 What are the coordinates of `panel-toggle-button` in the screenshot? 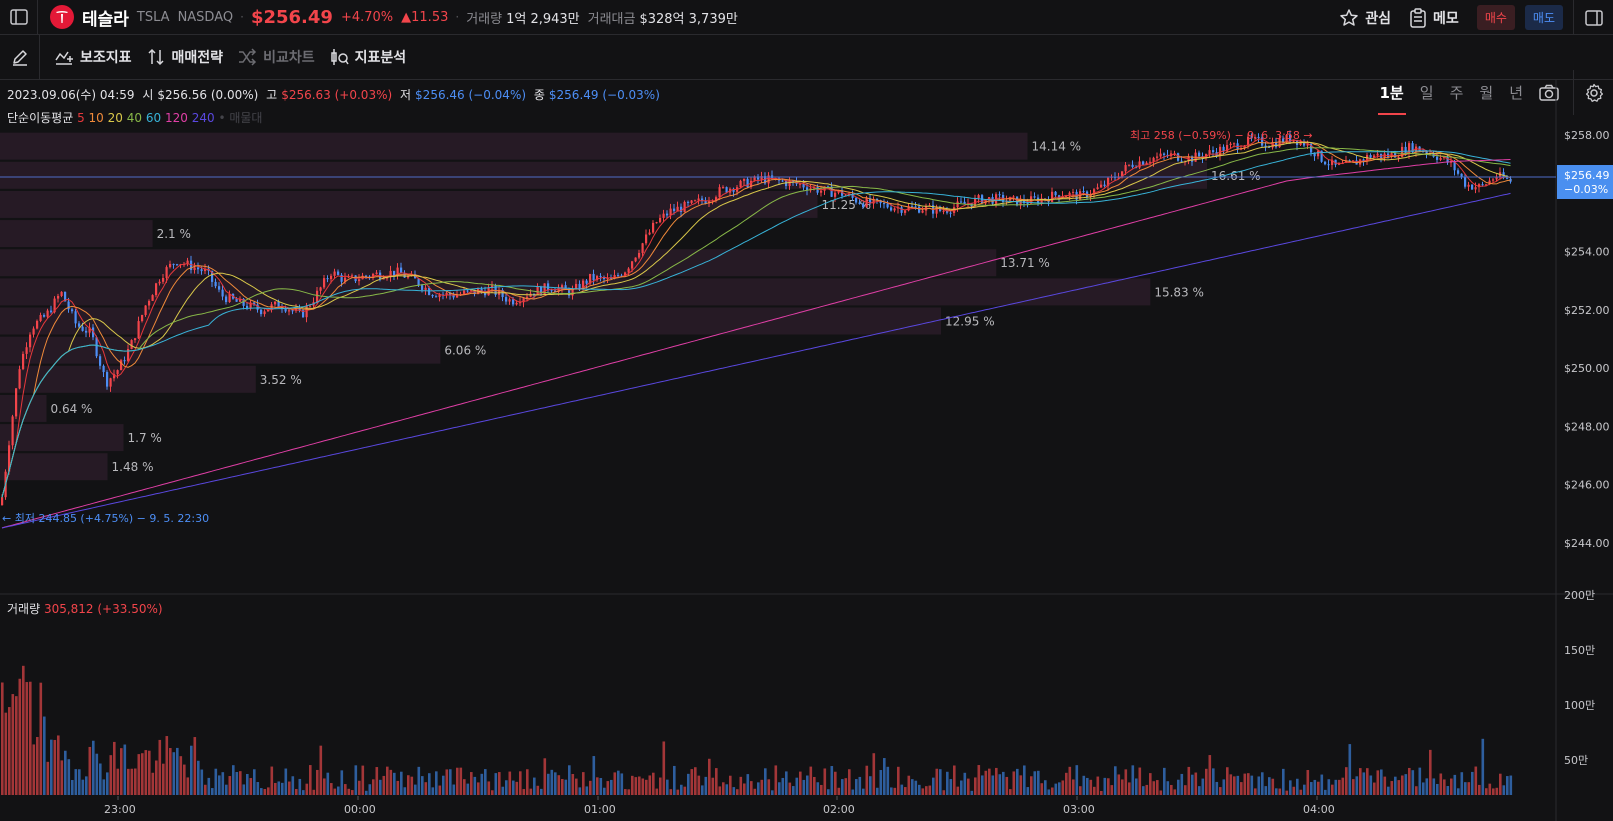 It's located at (1593, 17).